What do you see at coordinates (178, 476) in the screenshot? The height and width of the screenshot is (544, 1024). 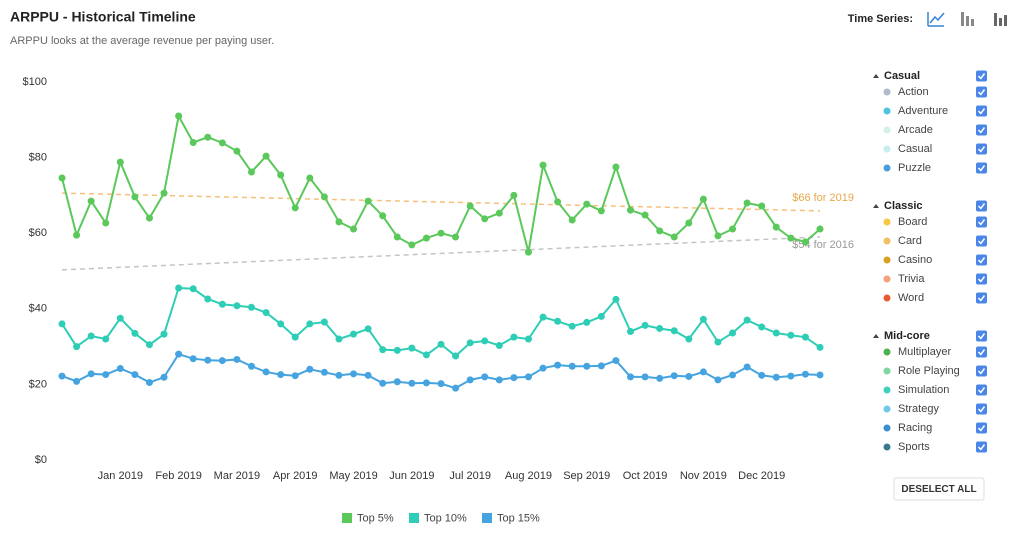 I see `x-tick-label: Feb 2019` at bounding box center [178, 476].